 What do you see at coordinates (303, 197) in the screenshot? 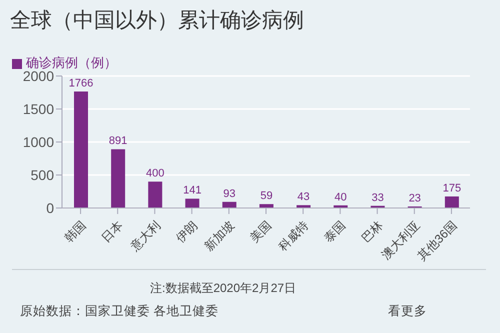
I see `data-label: 43` at bounding box center [303, 197].